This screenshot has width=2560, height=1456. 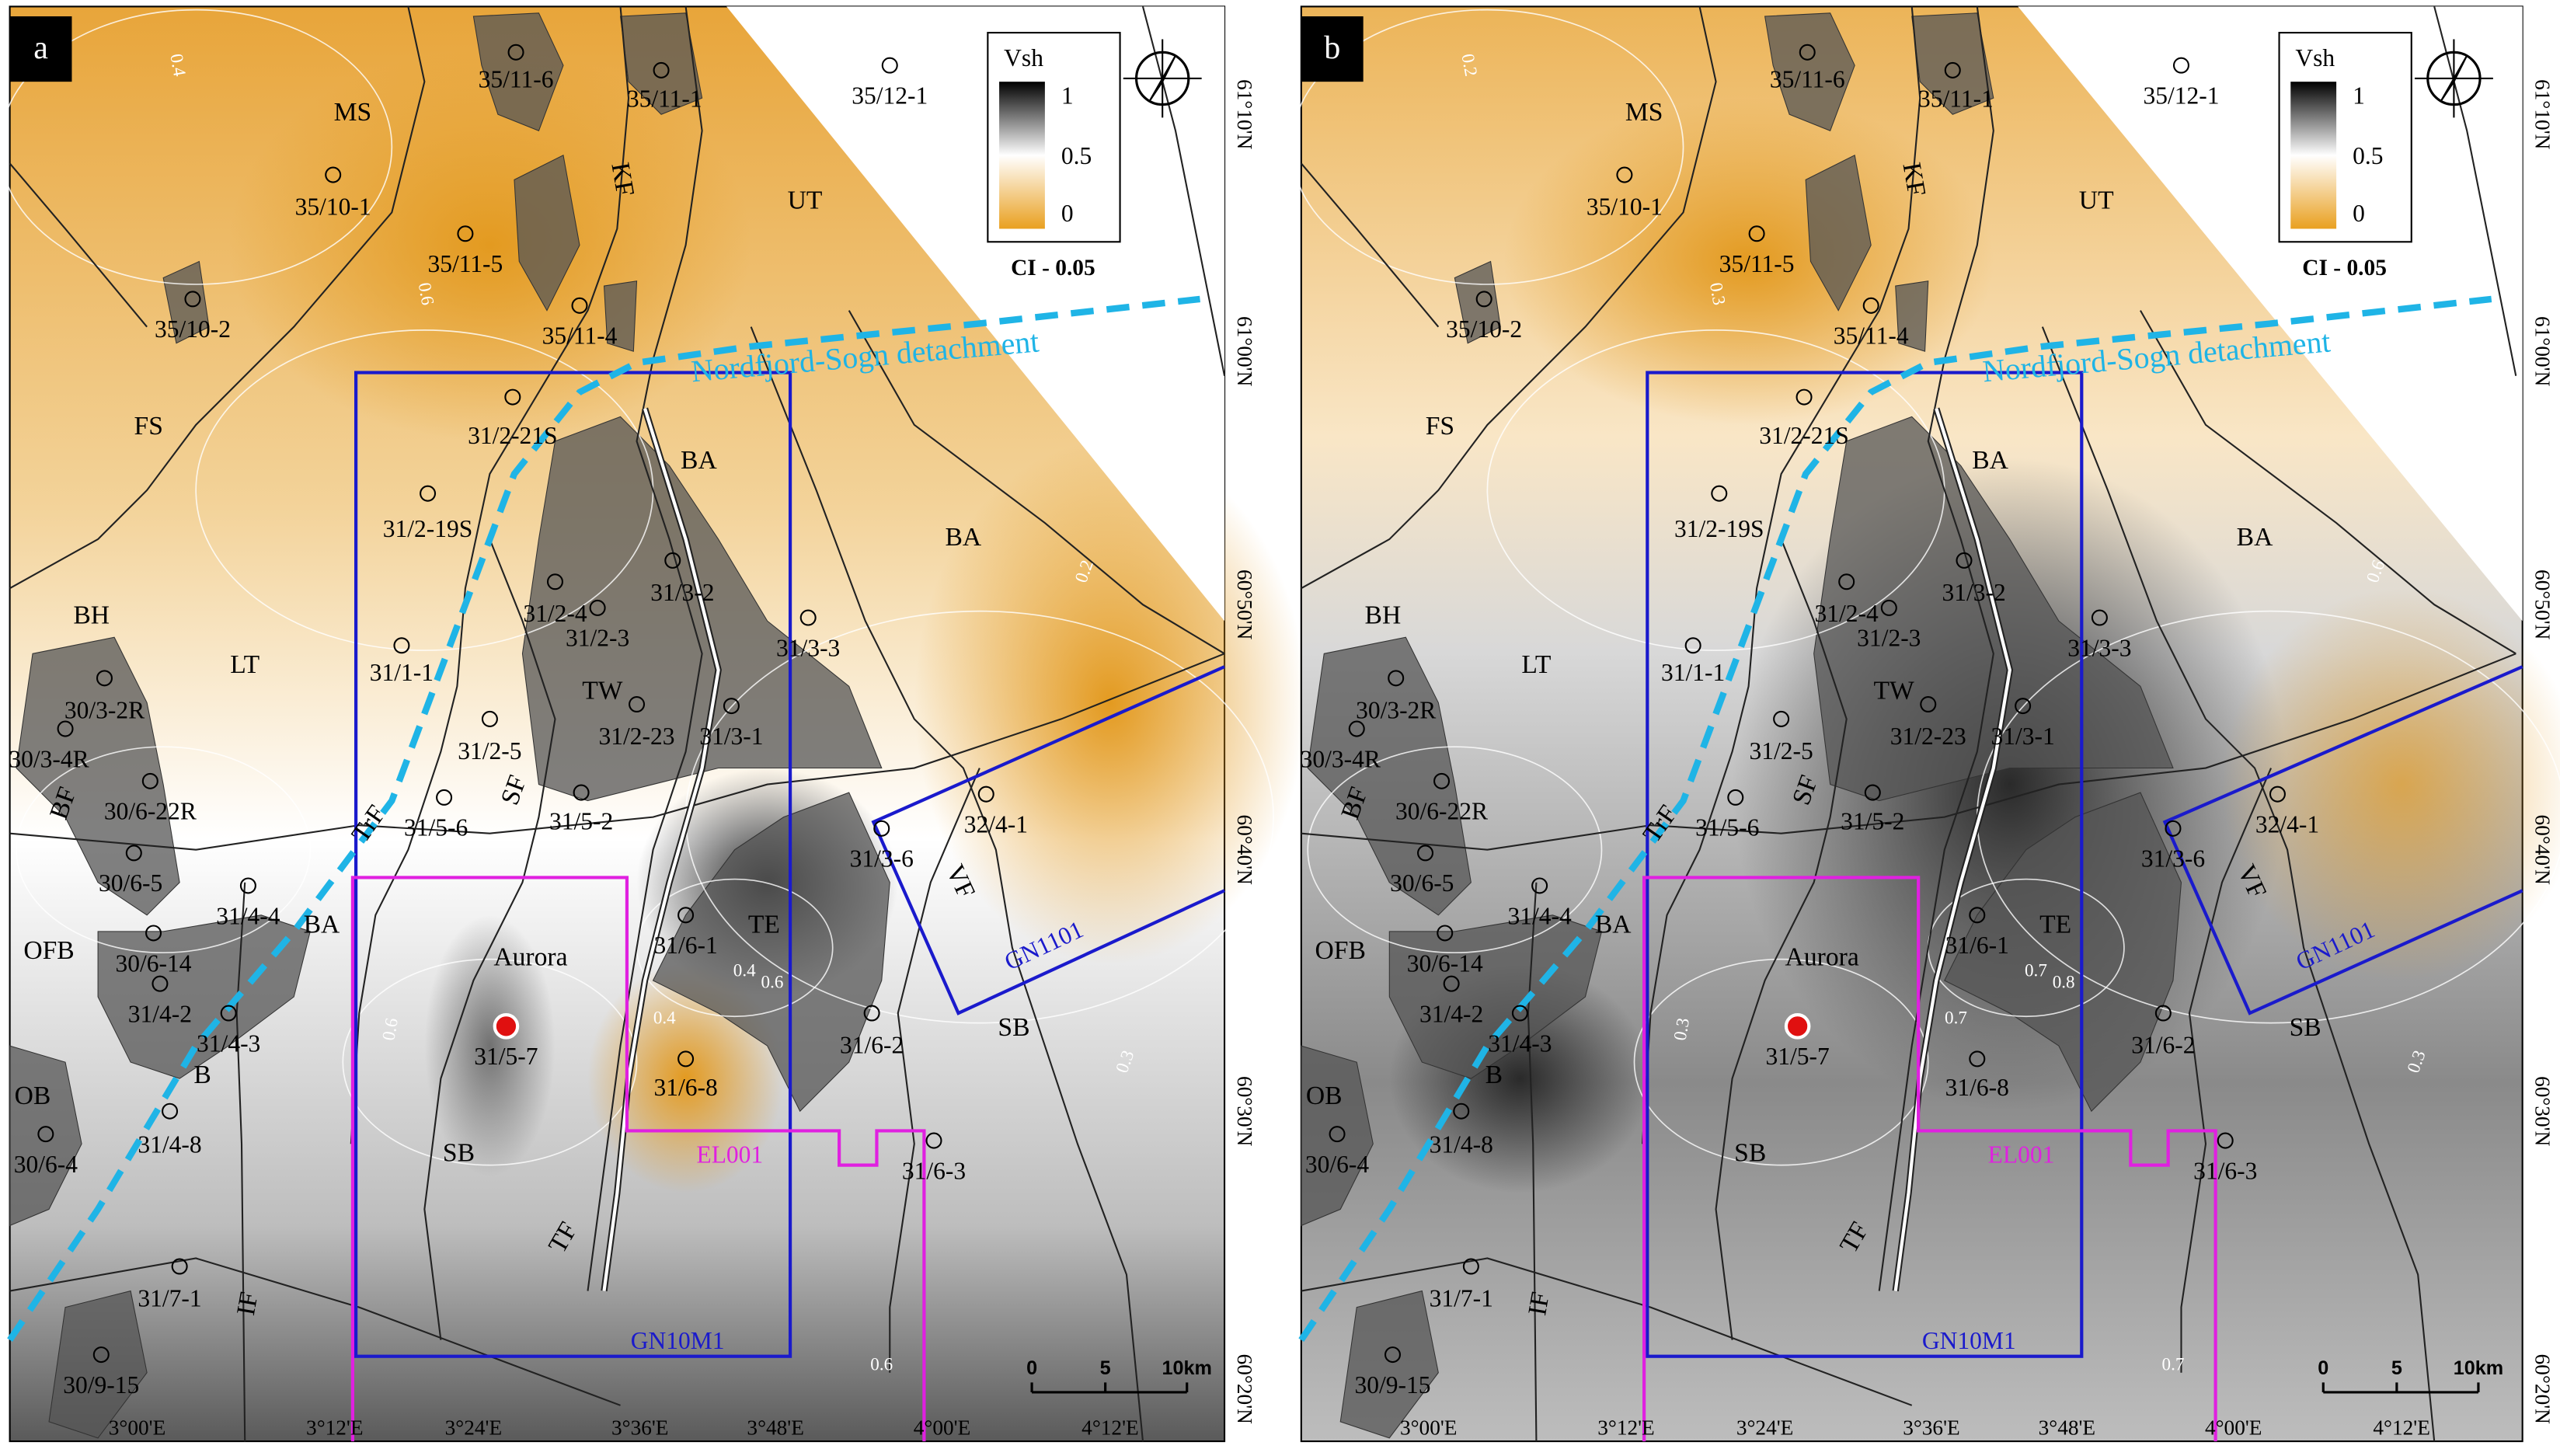 I want to click on longitude-label: 3°48'E, so click(x=2067, y=1428).